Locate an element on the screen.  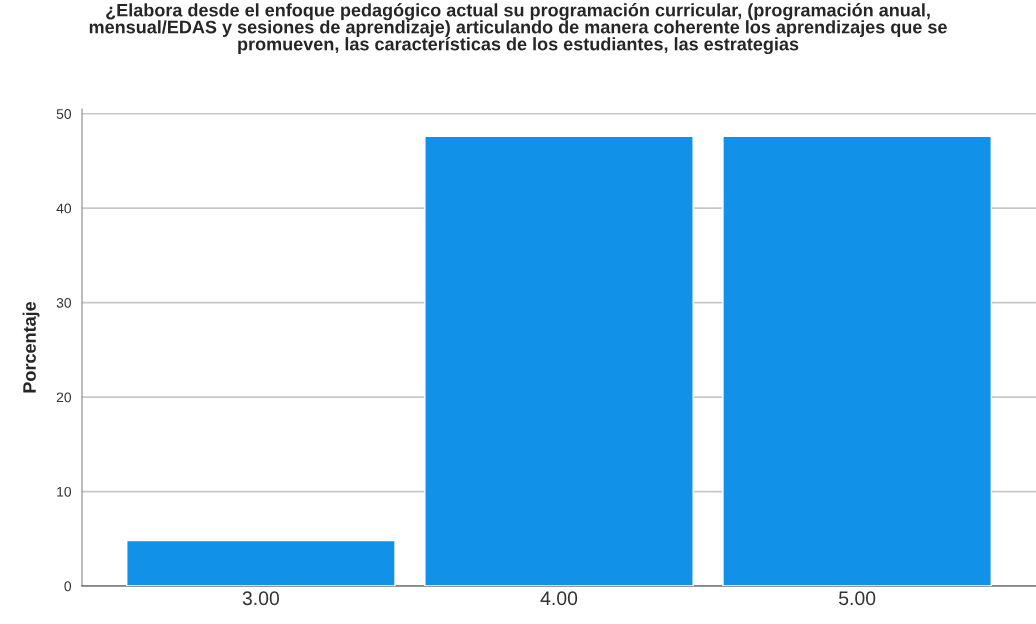
x-tick-label: 3.00 is located at coordinates (261, 598).